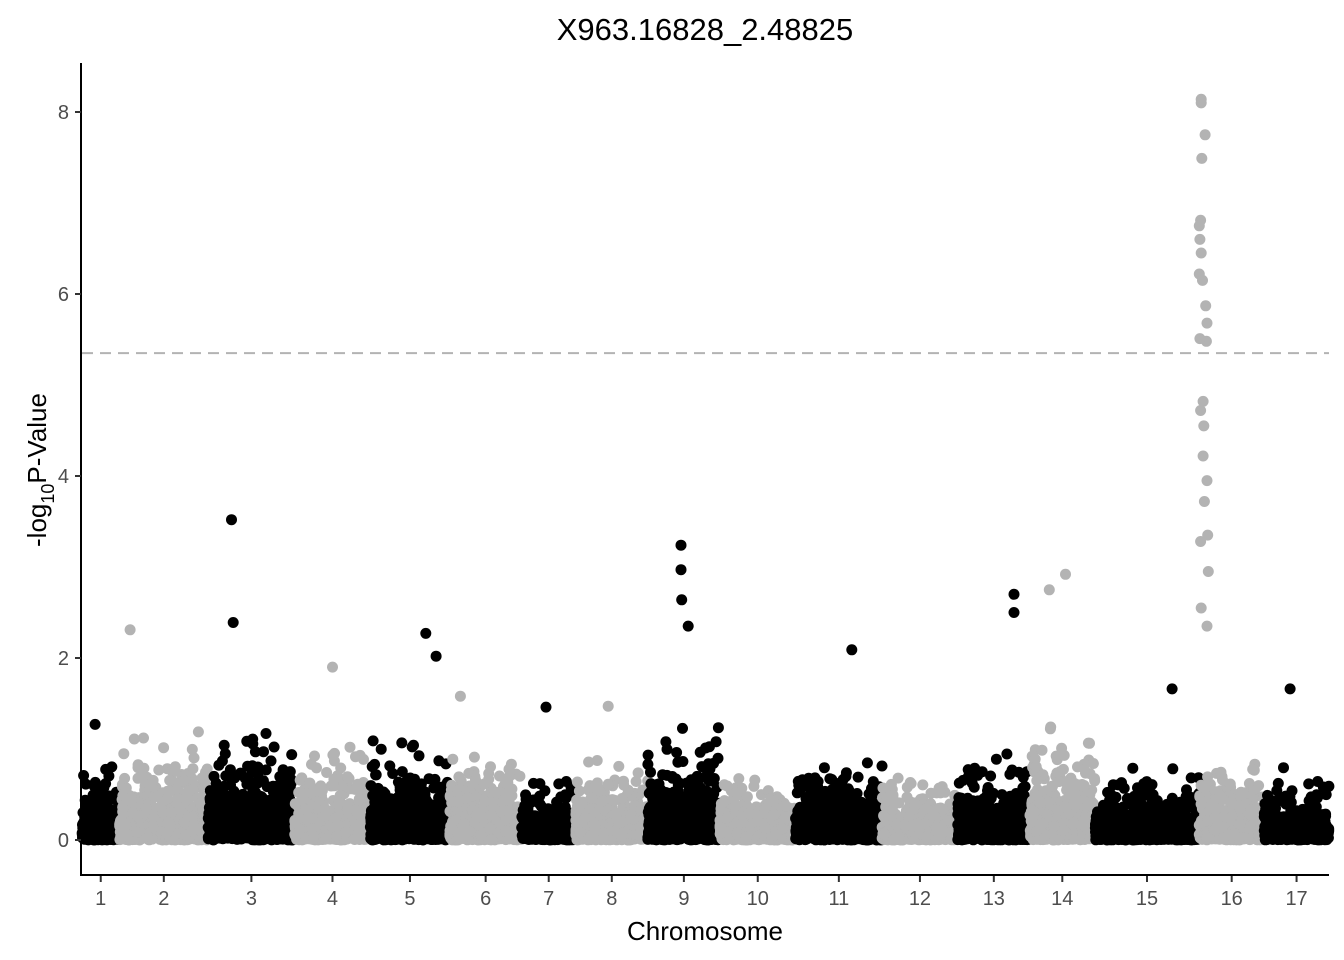 The image size is (1344, 960). I want to click on chart-title: X963.16828_2.48825, so click(705, 29).